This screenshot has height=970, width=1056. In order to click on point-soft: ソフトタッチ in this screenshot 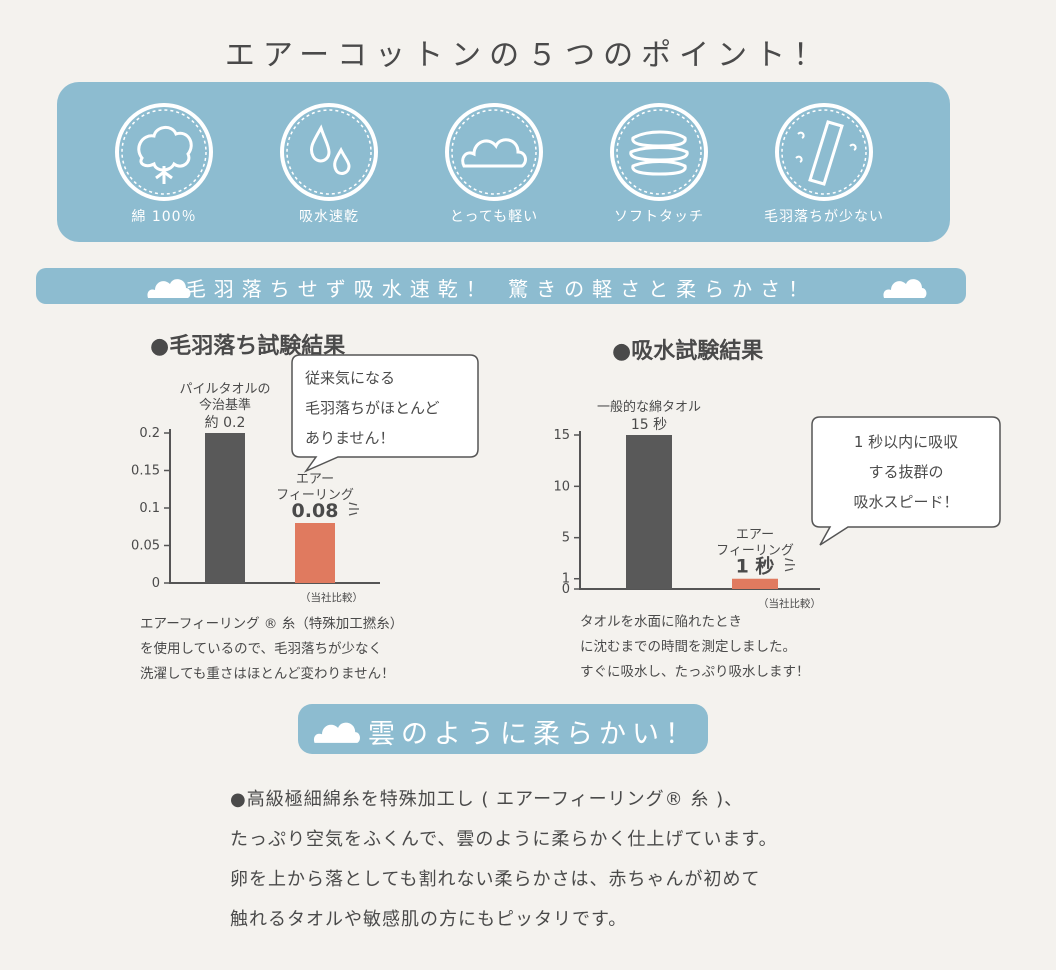, I will do `click(659, 163)`.